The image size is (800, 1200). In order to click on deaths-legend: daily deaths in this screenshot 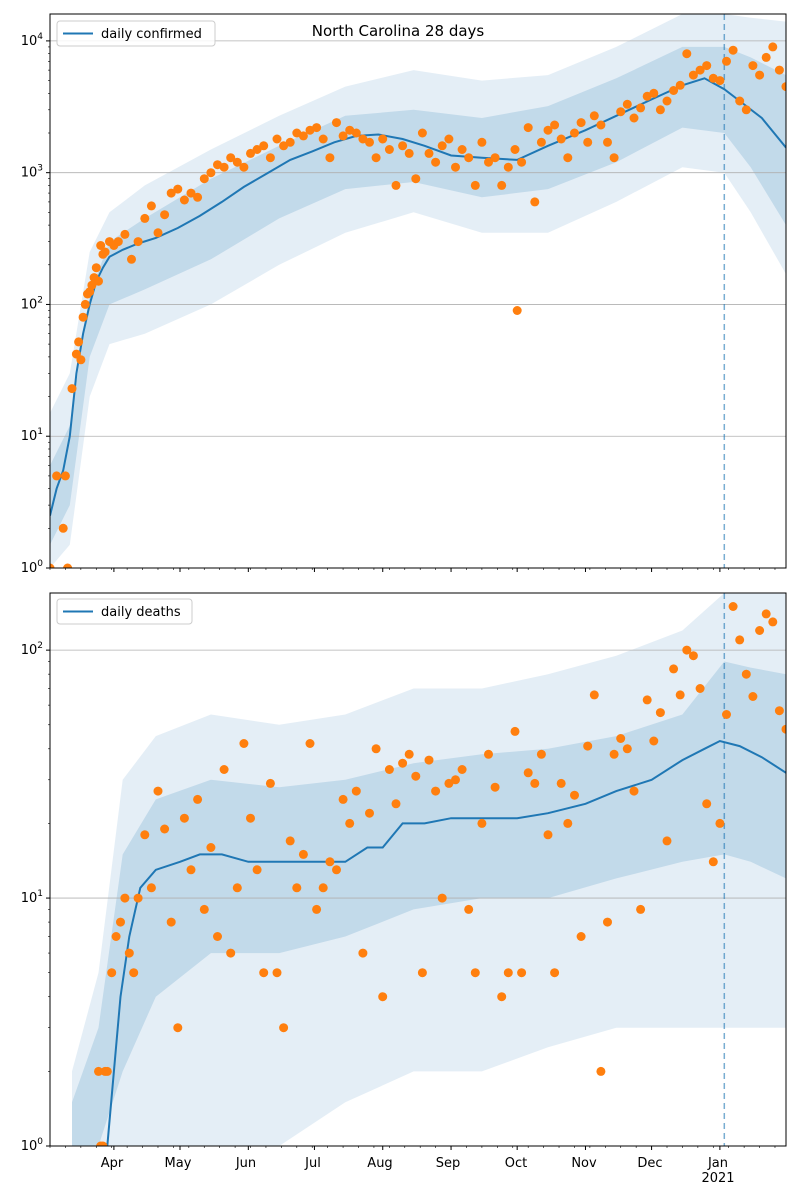, I will do `click(124, 611)`.